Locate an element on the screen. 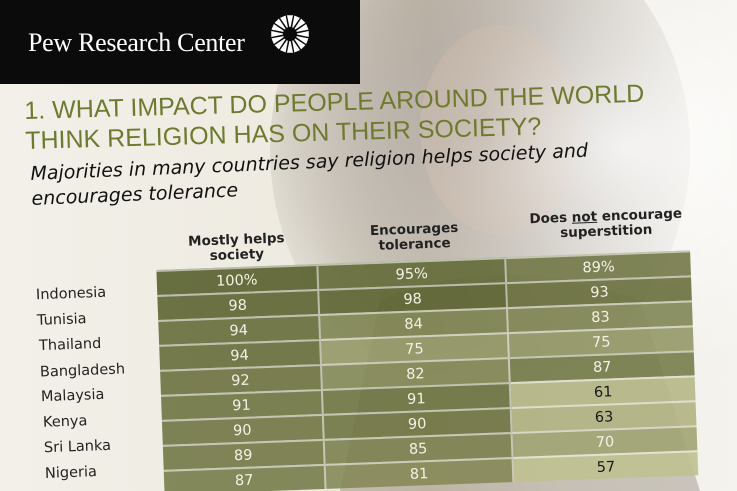  country-label: Thailand is located at coordinates (70, 345).